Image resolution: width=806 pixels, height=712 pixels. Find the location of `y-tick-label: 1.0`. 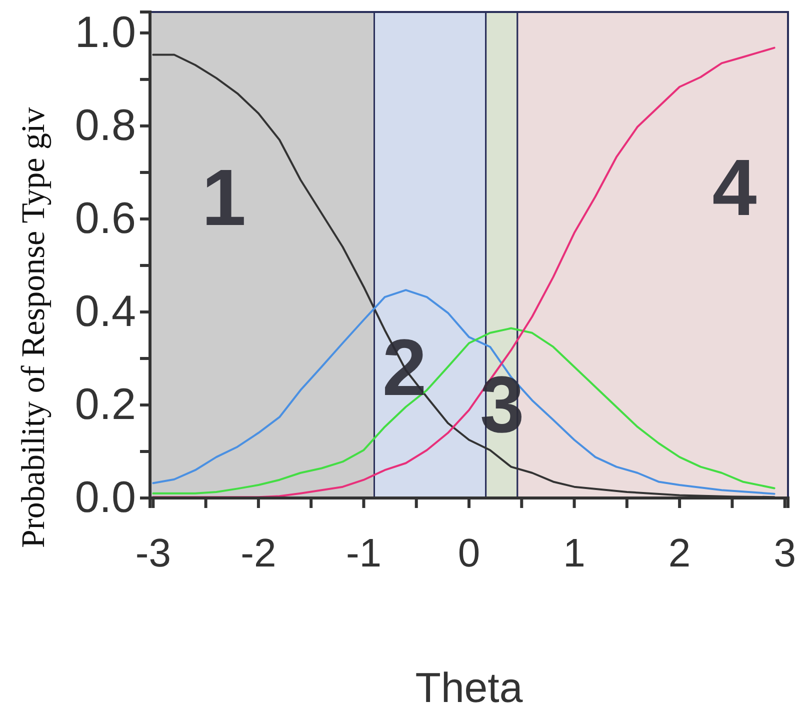

y-tick-label: 1.0 is located at coordinates (105, 33).